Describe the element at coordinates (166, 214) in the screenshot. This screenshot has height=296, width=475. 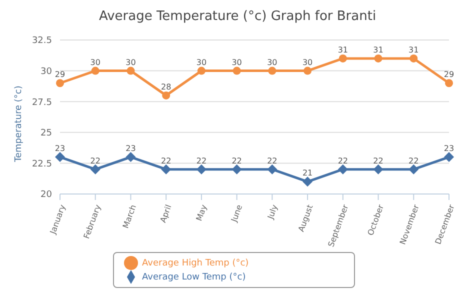
I see `x-tick-label: April` at that location.